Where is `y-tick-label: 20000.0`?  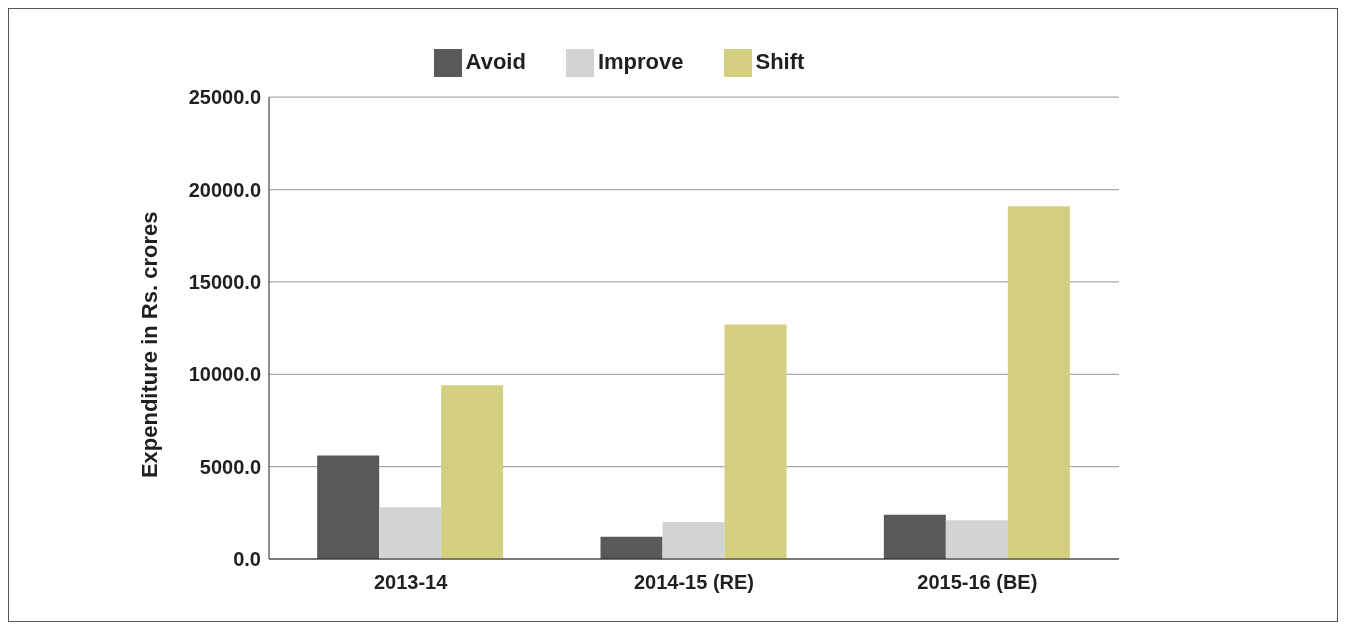
y-tick-label: 20000.0 is located at coordinates (224, 189).